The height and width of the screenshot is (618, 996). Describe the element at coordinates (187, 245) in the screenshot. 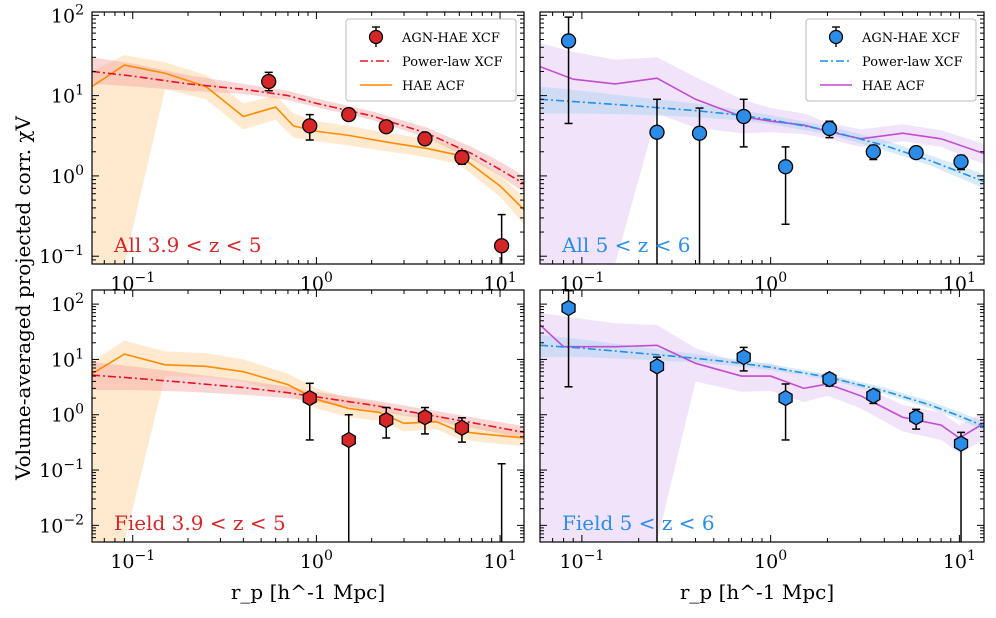

I see `panel-label: All 3.9 < z < 5` at that location.